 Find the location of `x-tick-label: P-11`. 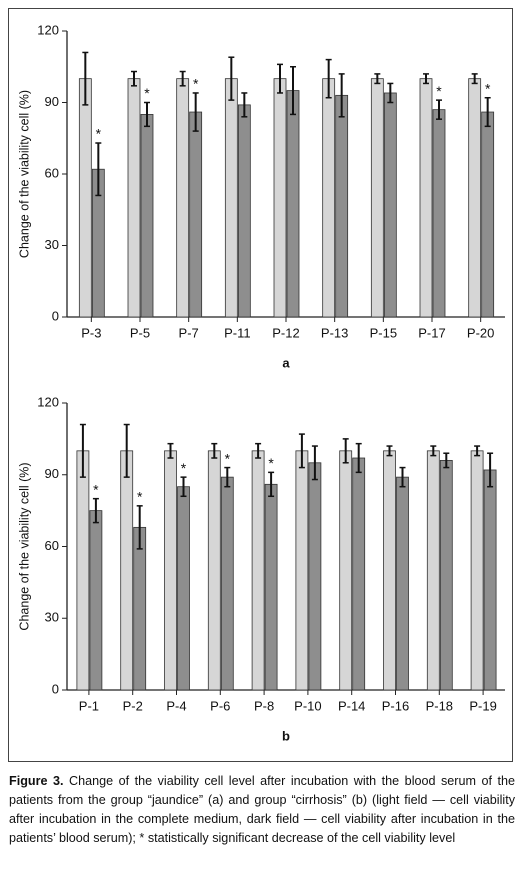

x-tick-label: P-11 is located at coordinates (237, 332).